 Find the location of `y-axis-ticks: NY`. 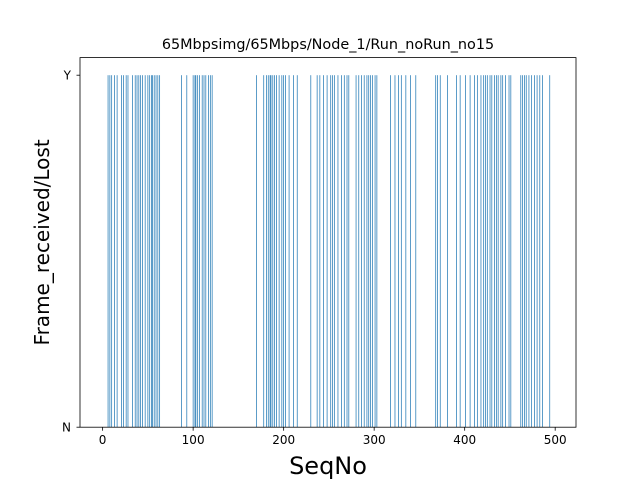

y-axis-ticks: NY is located at coordinates (71, 252).